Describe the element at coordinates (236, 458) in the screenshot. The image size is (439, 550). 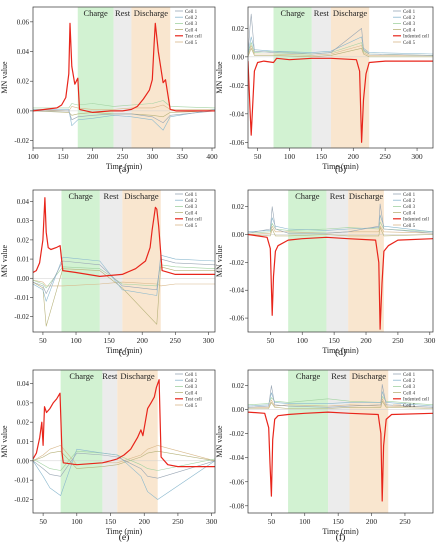
I see `y-tick-label: -0.04` at that location.